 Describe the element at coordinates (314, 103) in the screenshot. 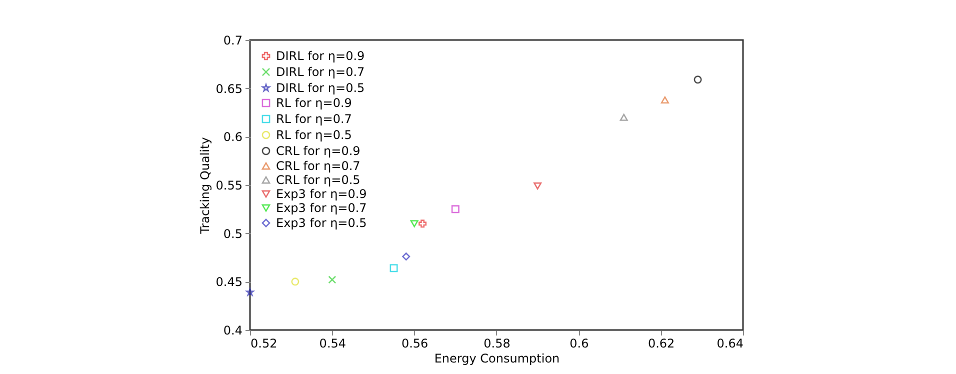

I see `legend-label: RL for η=0.9` at that location.